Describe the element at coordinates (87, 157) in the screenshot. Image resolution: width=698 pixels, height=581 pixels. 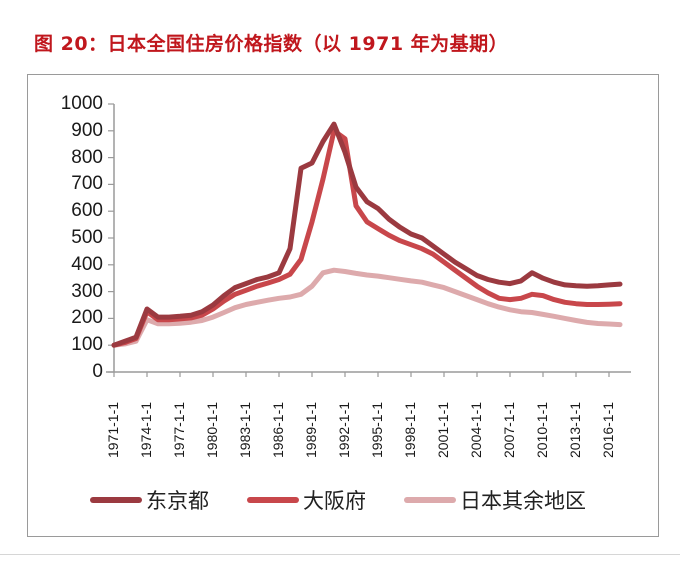
I see `y-tick-label: 800` at that location.